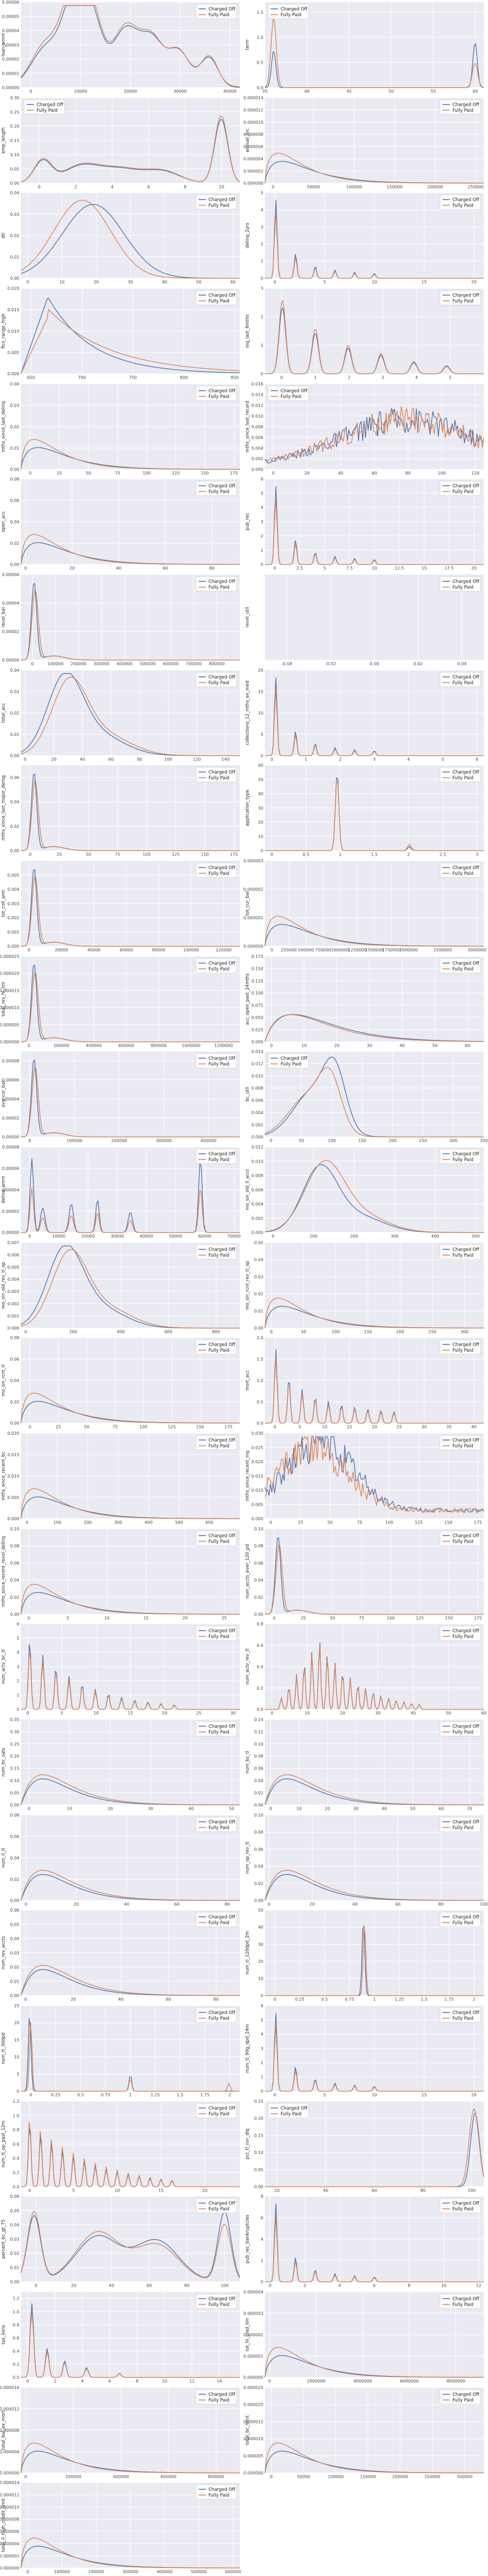  I want to click on x-tick-label: 400, so click(149, 1522).